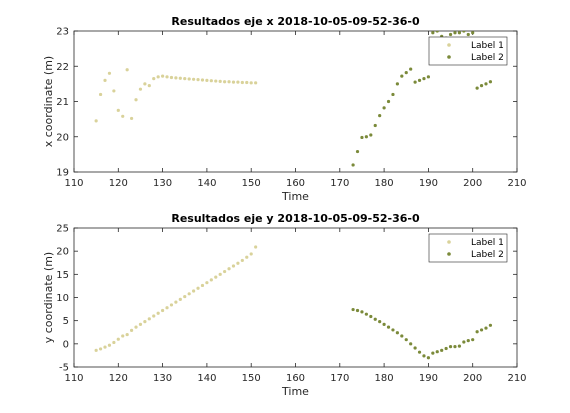 The width and height of the screenshot is (570, 413). Describe the element at coordinates (66, 321) in the screenshot. I see `y-tick-label: 5` at that location.